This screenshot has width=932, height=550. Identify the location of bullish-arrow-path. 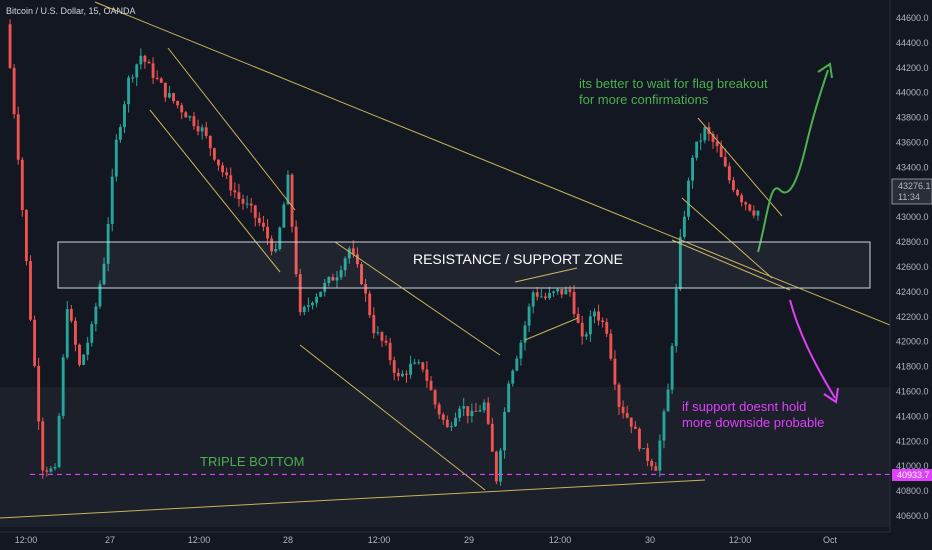
(793, 161).